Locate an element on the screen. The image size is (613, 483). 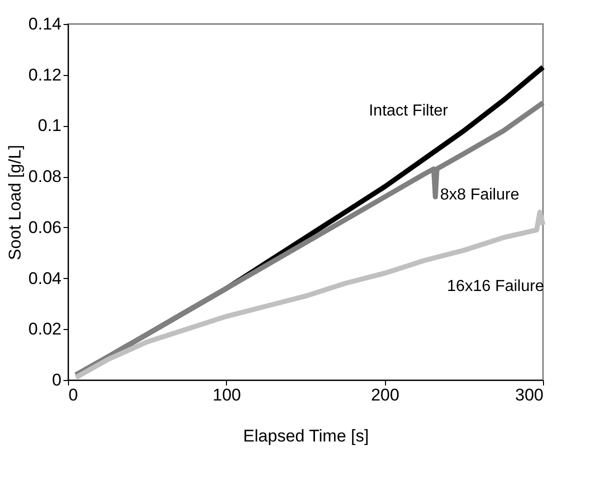
y-tick-label: 0.04 is located at coordinates (45, 278).